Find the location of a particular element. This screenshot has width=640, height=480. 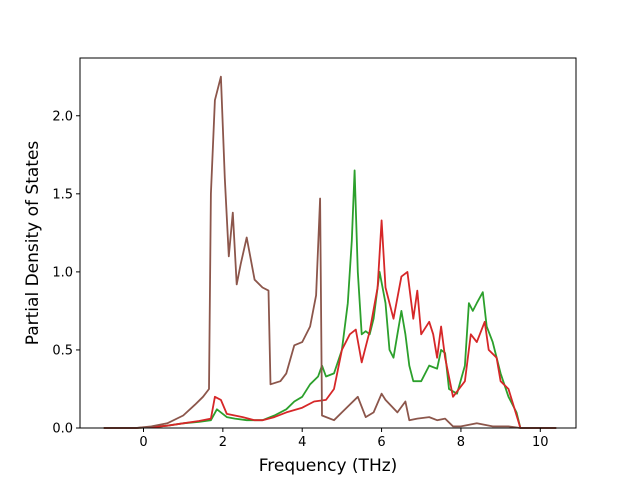

y-axis-label: Partial Density of States is located at coordinates (33, 243).